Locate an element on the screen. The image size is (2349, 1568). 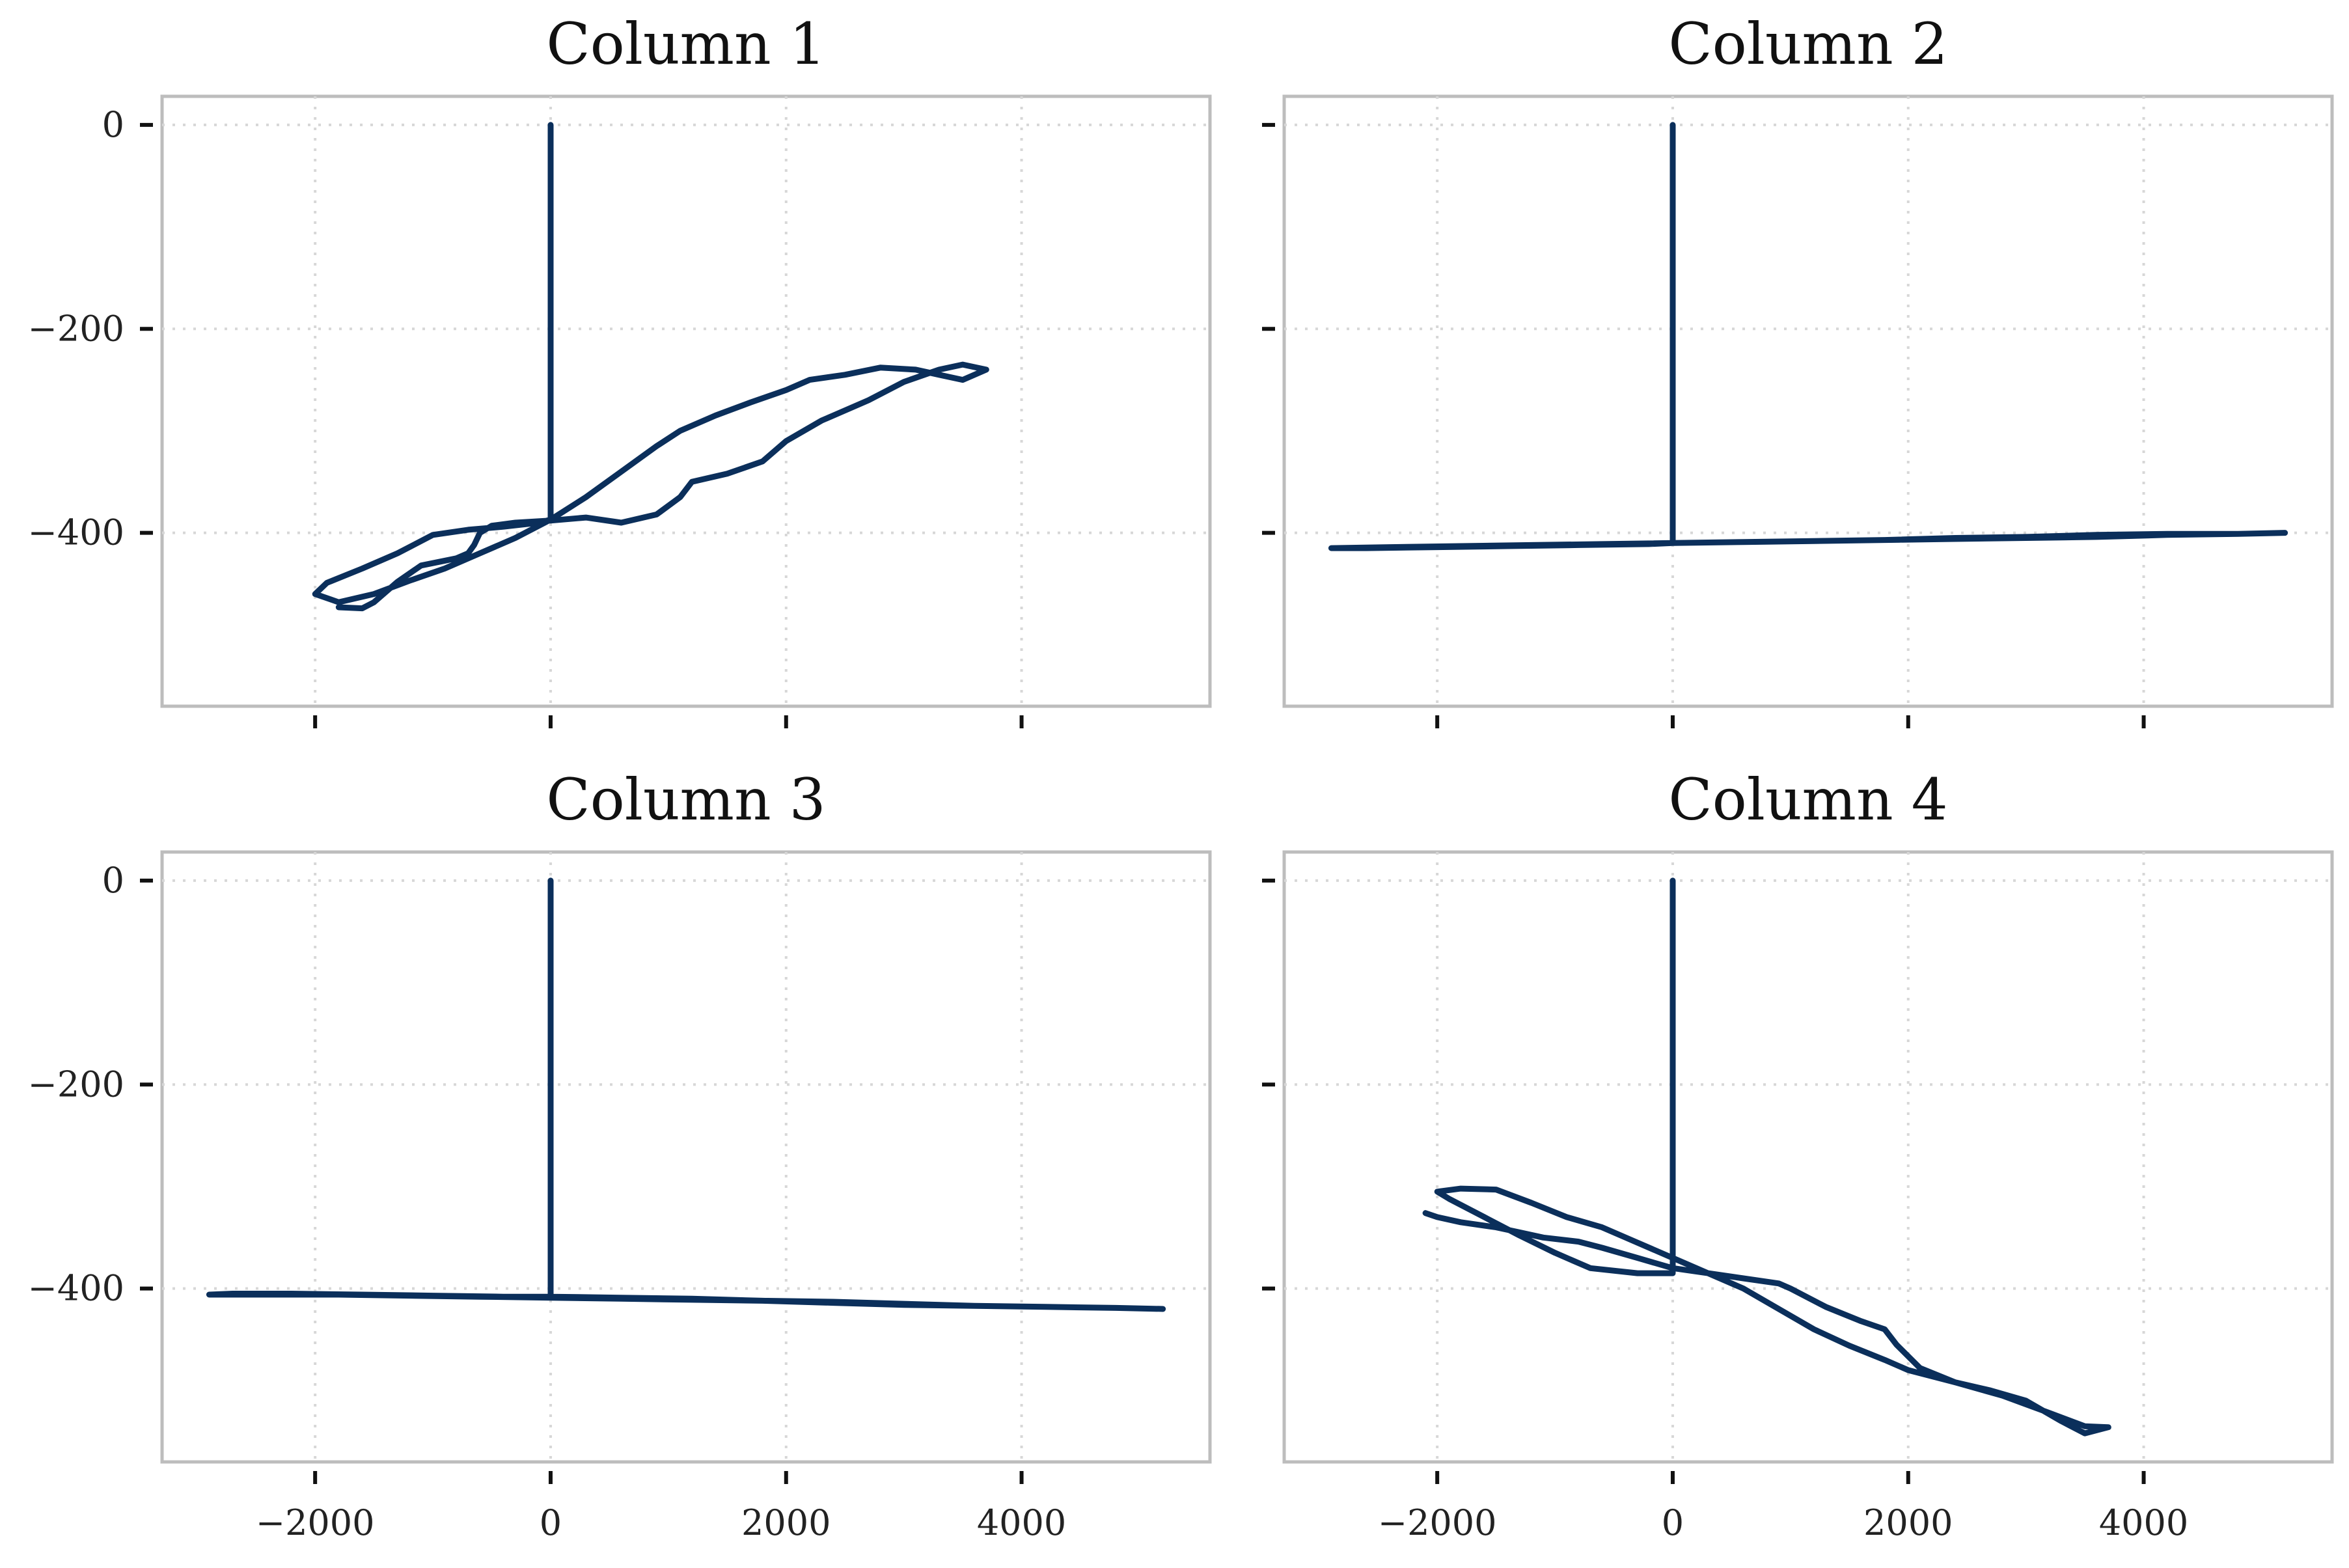
panel-3-title: Column 3 is located at coordinates (685, 799).